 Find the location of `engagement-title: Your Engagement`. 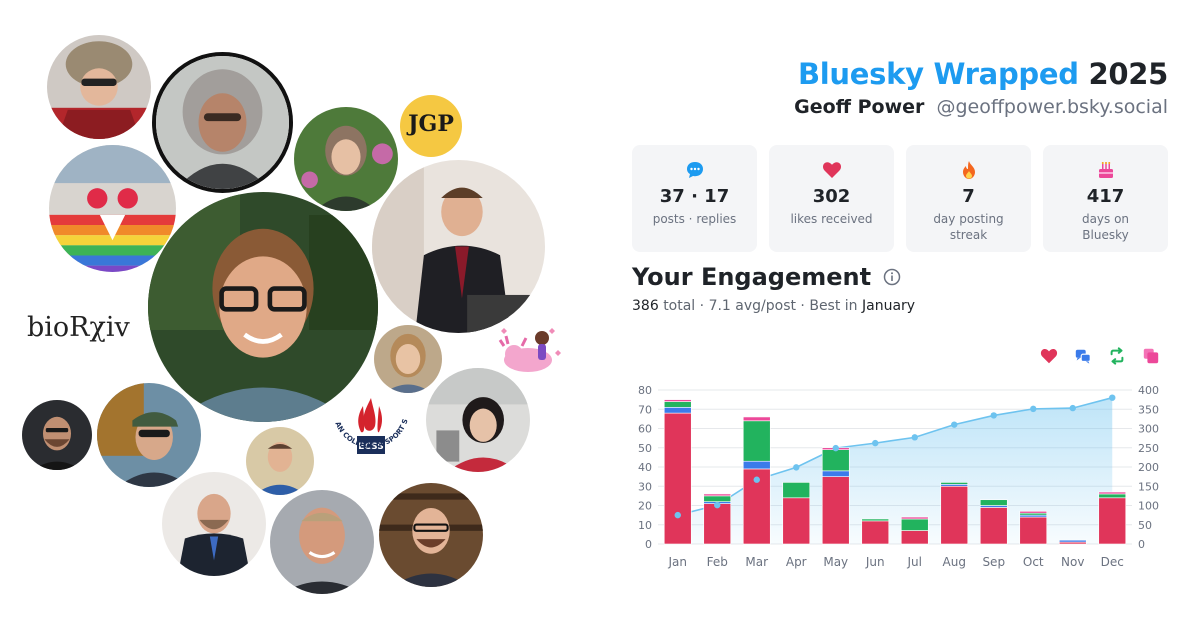

engagement-title: Your Engagement is located at coordinates (752, 277).